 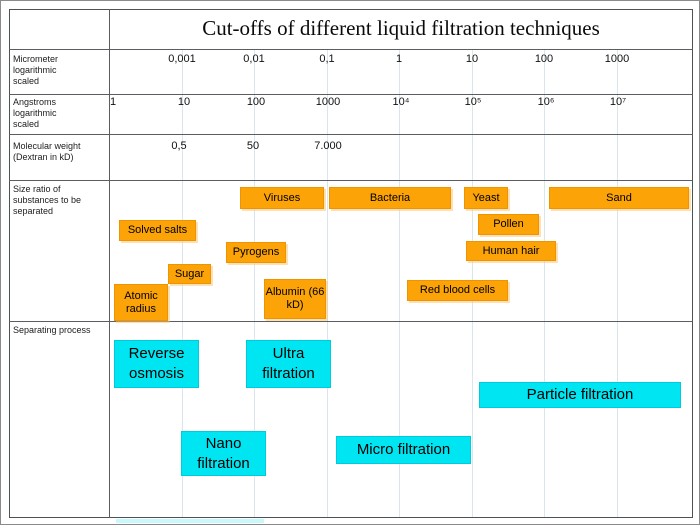 I want to click on row-divider-angstroms, so click(x=351, y=134).